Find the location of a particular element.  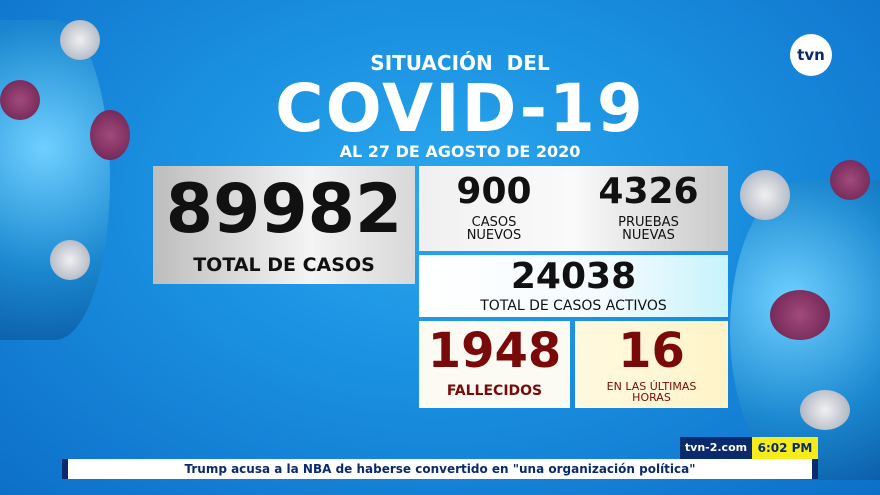

header-line1: SITUACIÓN DEL is located at coordinates (460, 63).